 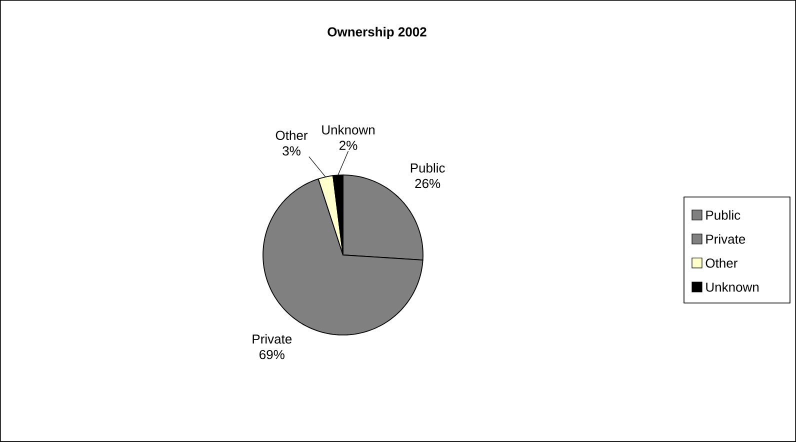 I want to click on slice-label: Public, so click(x=427, y=168).